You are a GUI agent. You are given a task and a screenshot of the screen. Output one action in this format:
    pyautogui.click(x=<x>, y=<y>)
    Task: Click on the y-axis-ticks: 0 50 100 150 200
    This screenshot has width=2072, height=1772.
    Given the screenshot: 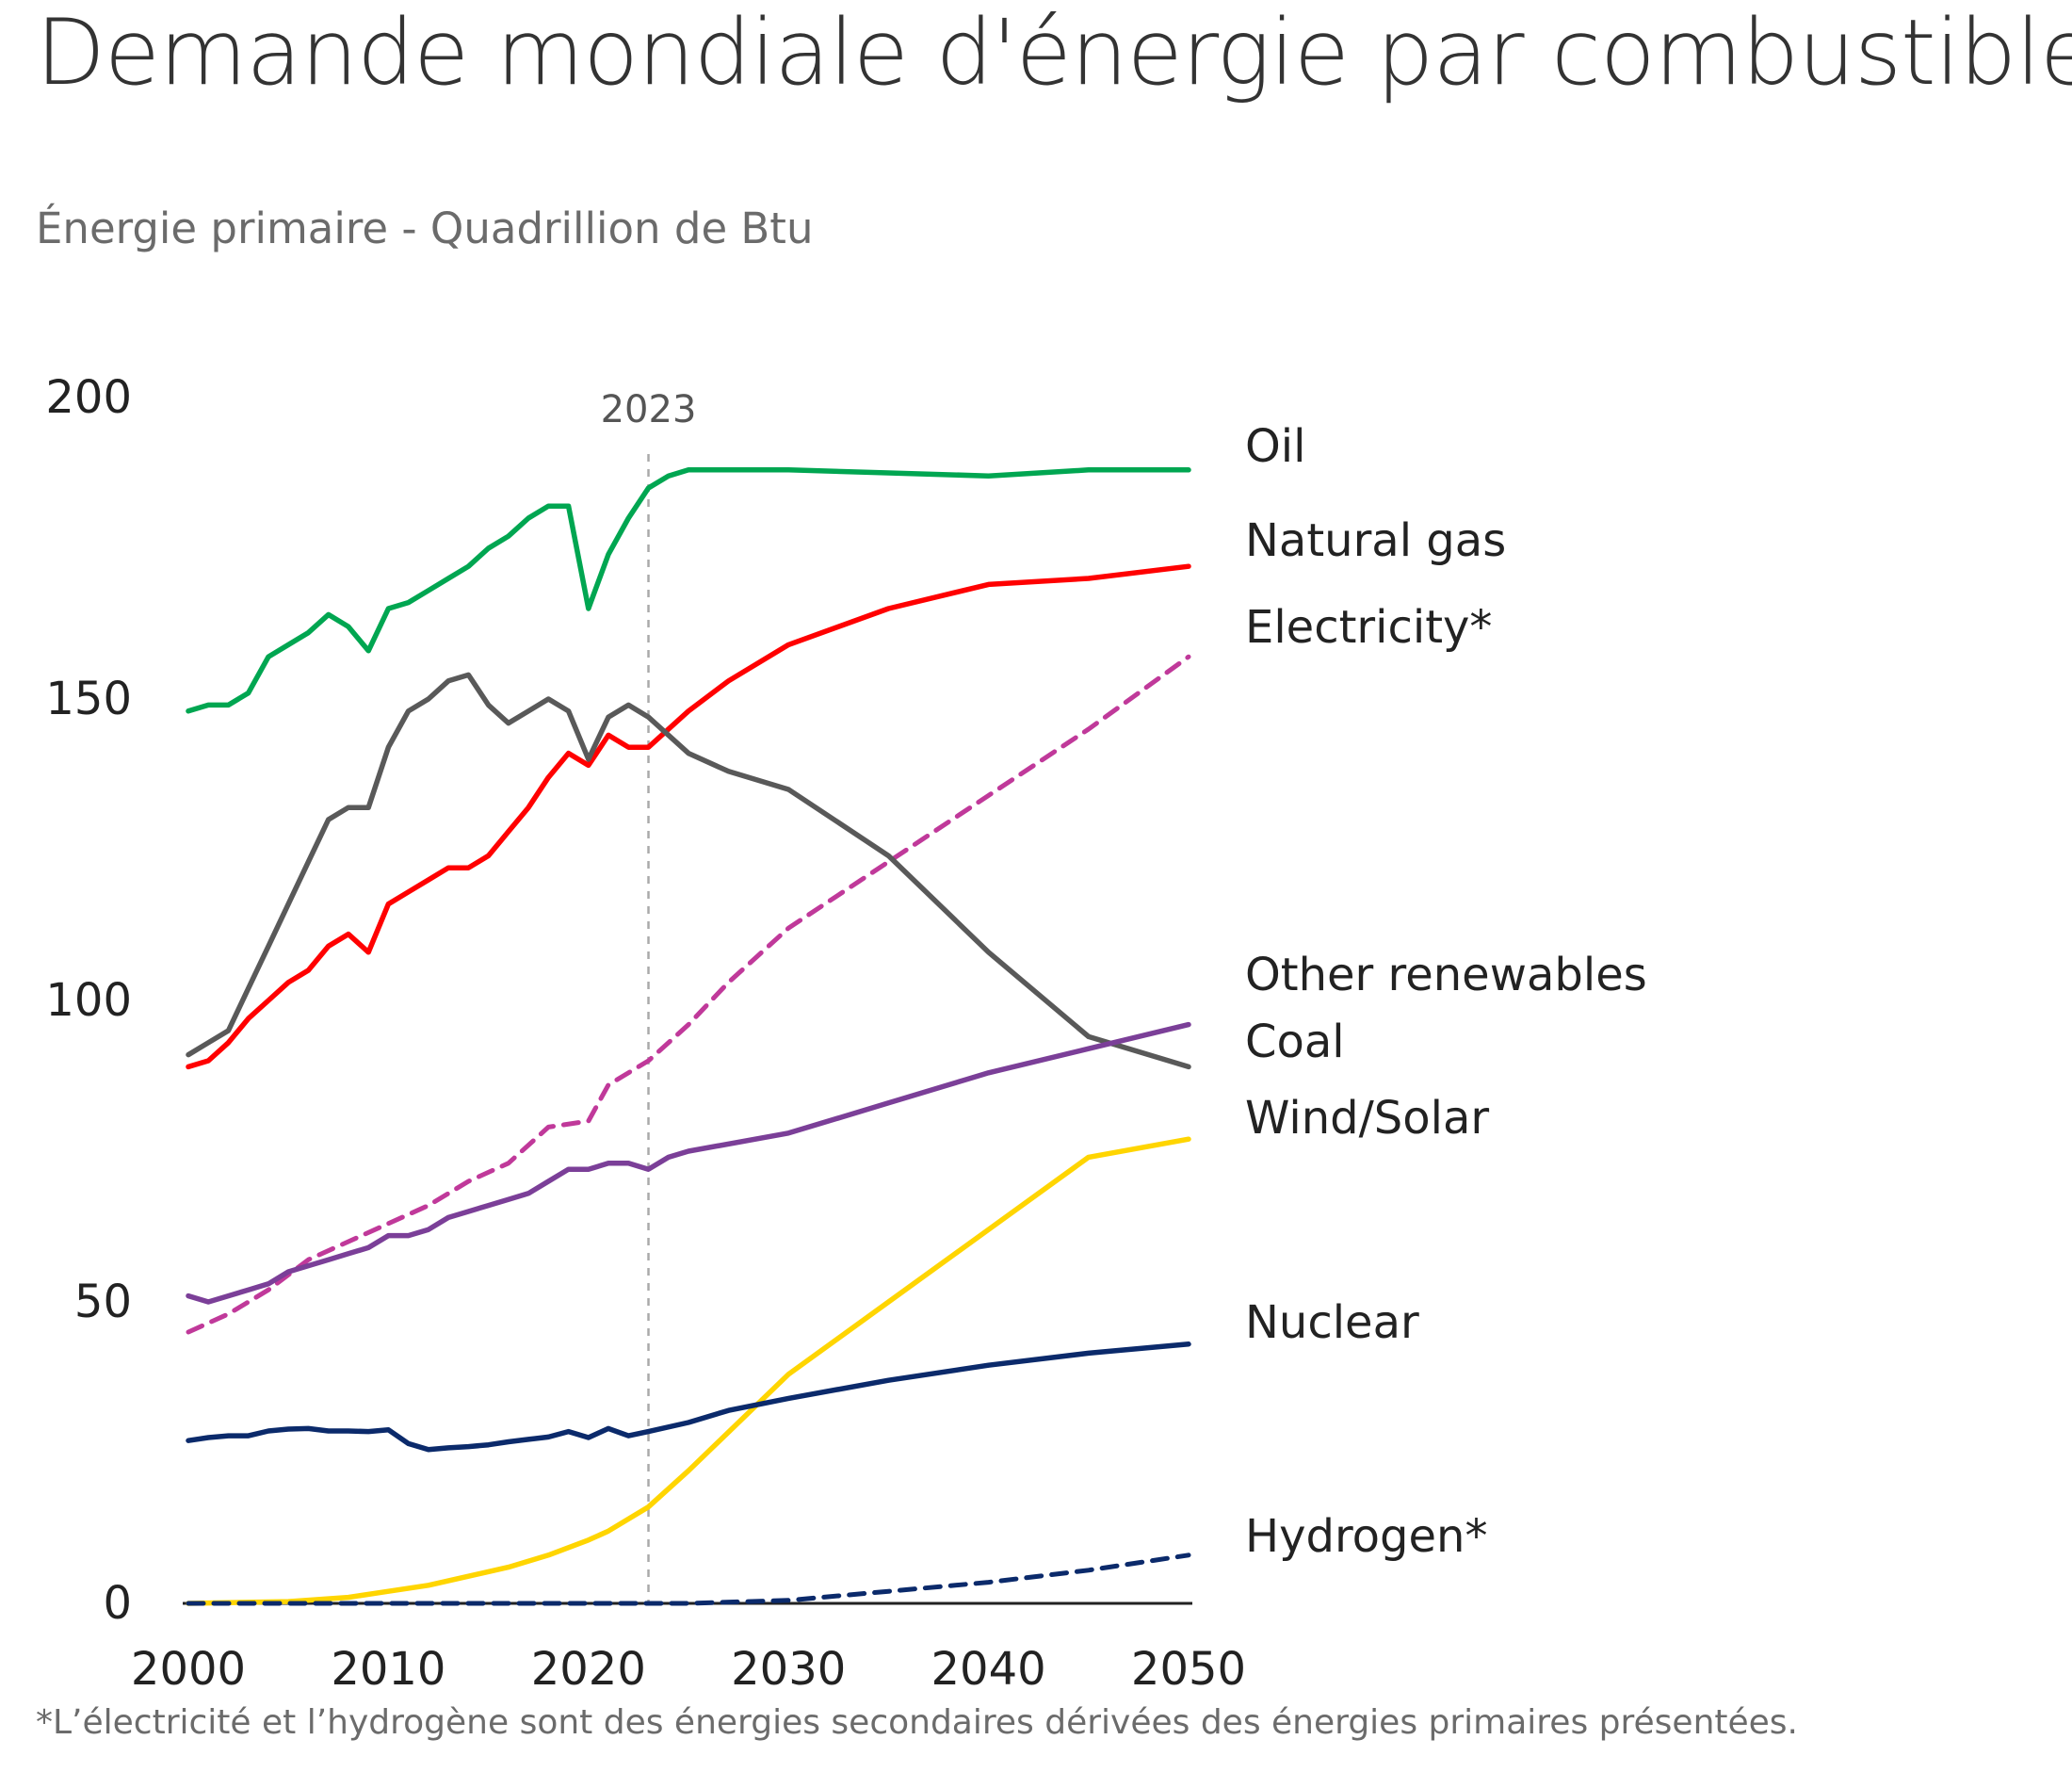 What is the action you would take?
    pyautogui.click(x=88, y=1001)
    